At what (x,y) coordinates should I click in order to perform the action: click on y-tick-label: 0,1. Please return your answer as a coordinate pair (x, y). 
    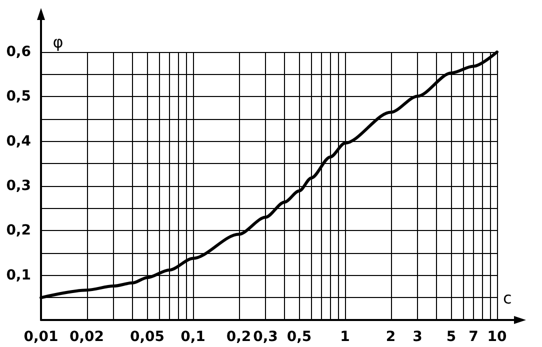
    Looking at the image, I should click on (18, 275).